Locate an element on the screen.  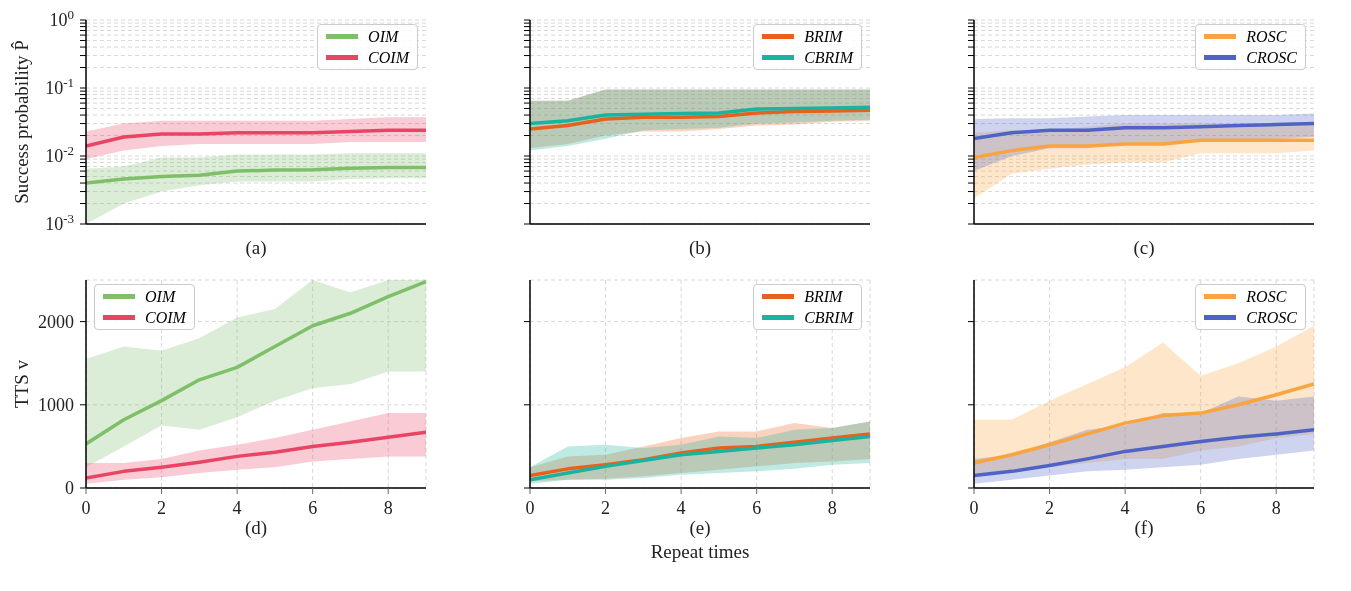
y-tick-label: 0 is located at coordinates (69, 488).